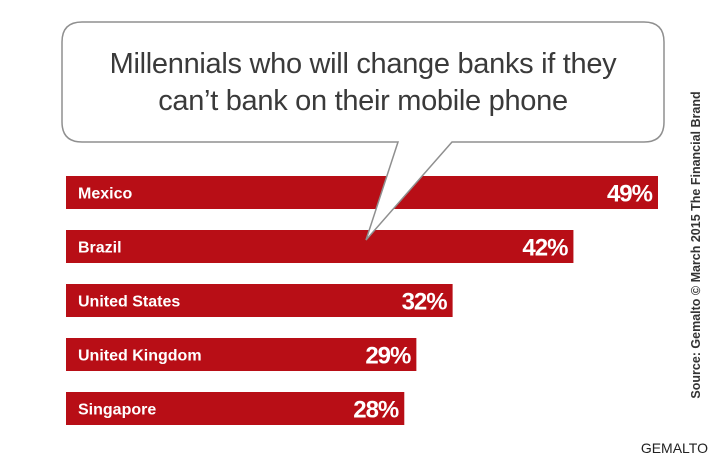 The height and width of the screenshot is (465, 720). What do you see at coordinates (362, 192) in the screenshot?
I see `bar-mexico` at bounding box center [362, 192].